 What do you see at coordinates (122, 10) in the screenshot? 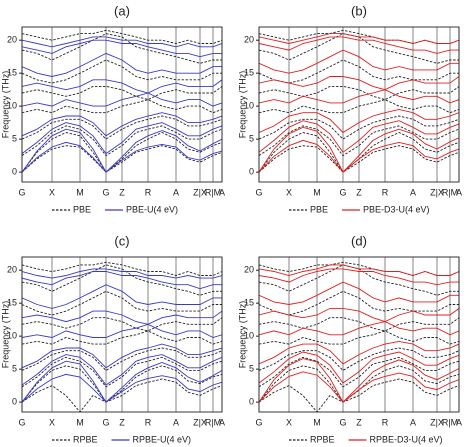
I see `panel-title: (a)` at bounding box center [122, 10].